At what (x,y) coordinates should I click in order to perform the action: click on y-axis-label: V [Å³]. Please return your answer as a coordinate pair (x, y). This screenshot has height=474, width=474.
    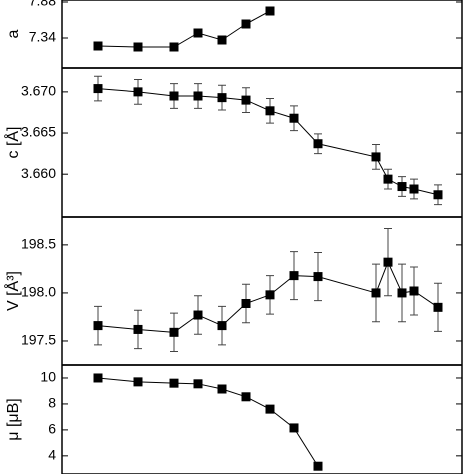
    Looking at the image, I should click on (12, 291).